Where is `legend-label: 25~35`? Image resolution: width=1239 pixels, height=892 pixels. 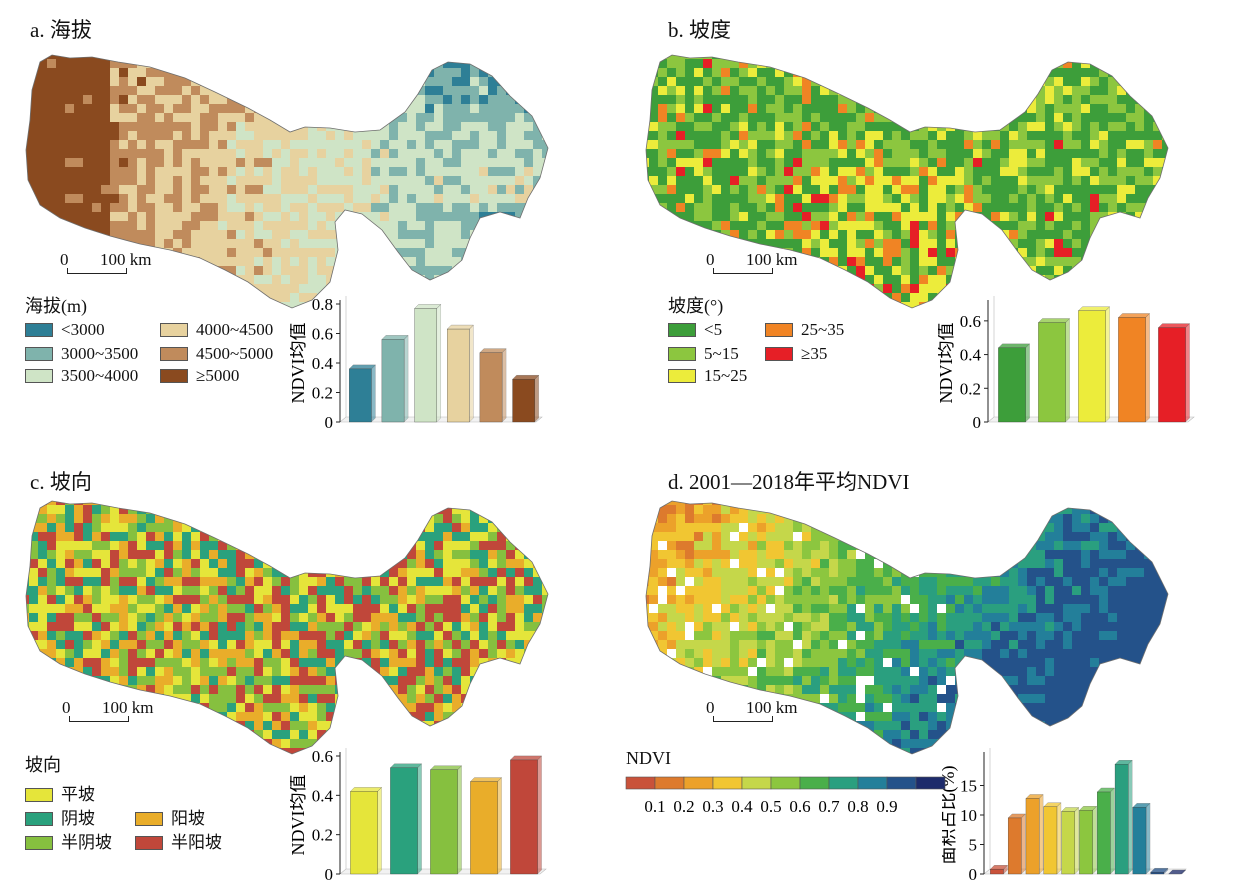 legend-label: 25~35 is located at coordinates (823, 329).